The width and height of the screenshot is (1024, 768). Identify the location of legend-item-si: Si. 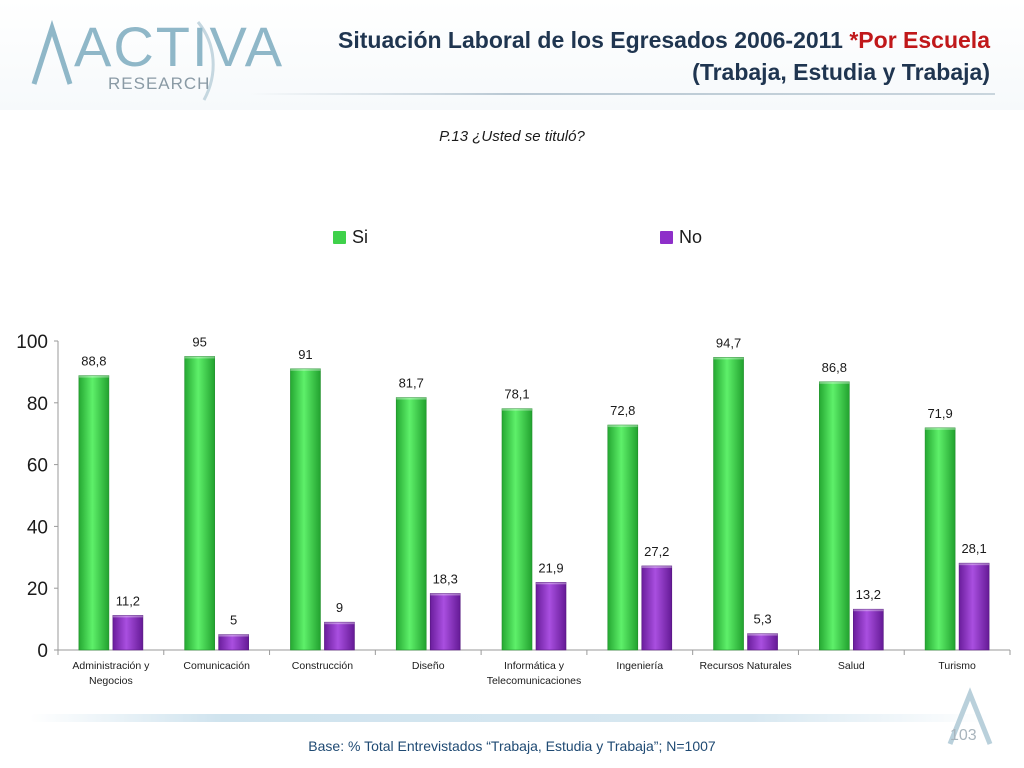
(350, 237).